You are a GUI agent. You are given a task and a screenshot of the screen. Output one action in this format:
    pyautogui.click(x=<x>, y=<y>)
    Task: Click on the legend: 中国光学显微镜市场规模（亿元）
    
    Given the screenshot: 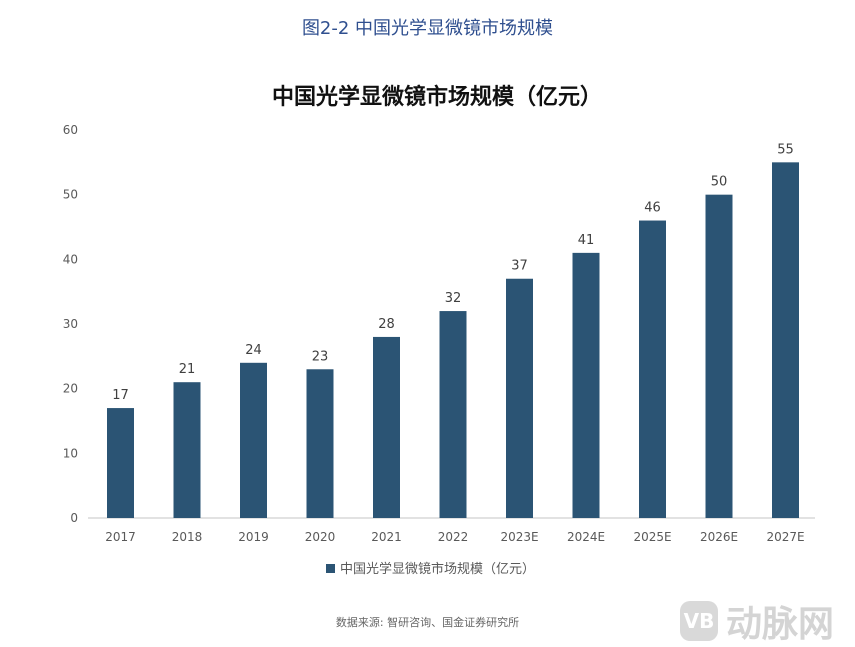 What is the action you would take?
    pyautogui.click(x=430, y=569)
    